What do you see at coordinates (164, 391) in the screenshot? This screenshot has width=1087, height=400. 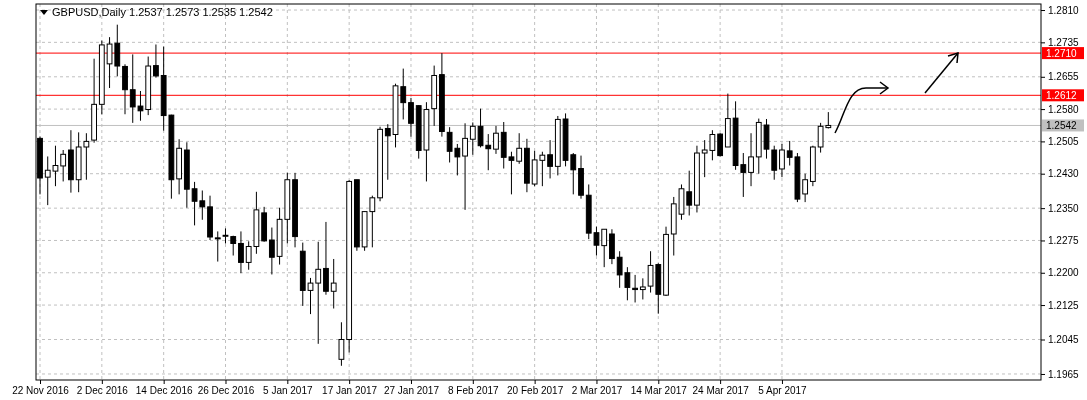 I see `x-tick-label: 14 Dec 2016` at bounding box center [164, 391].